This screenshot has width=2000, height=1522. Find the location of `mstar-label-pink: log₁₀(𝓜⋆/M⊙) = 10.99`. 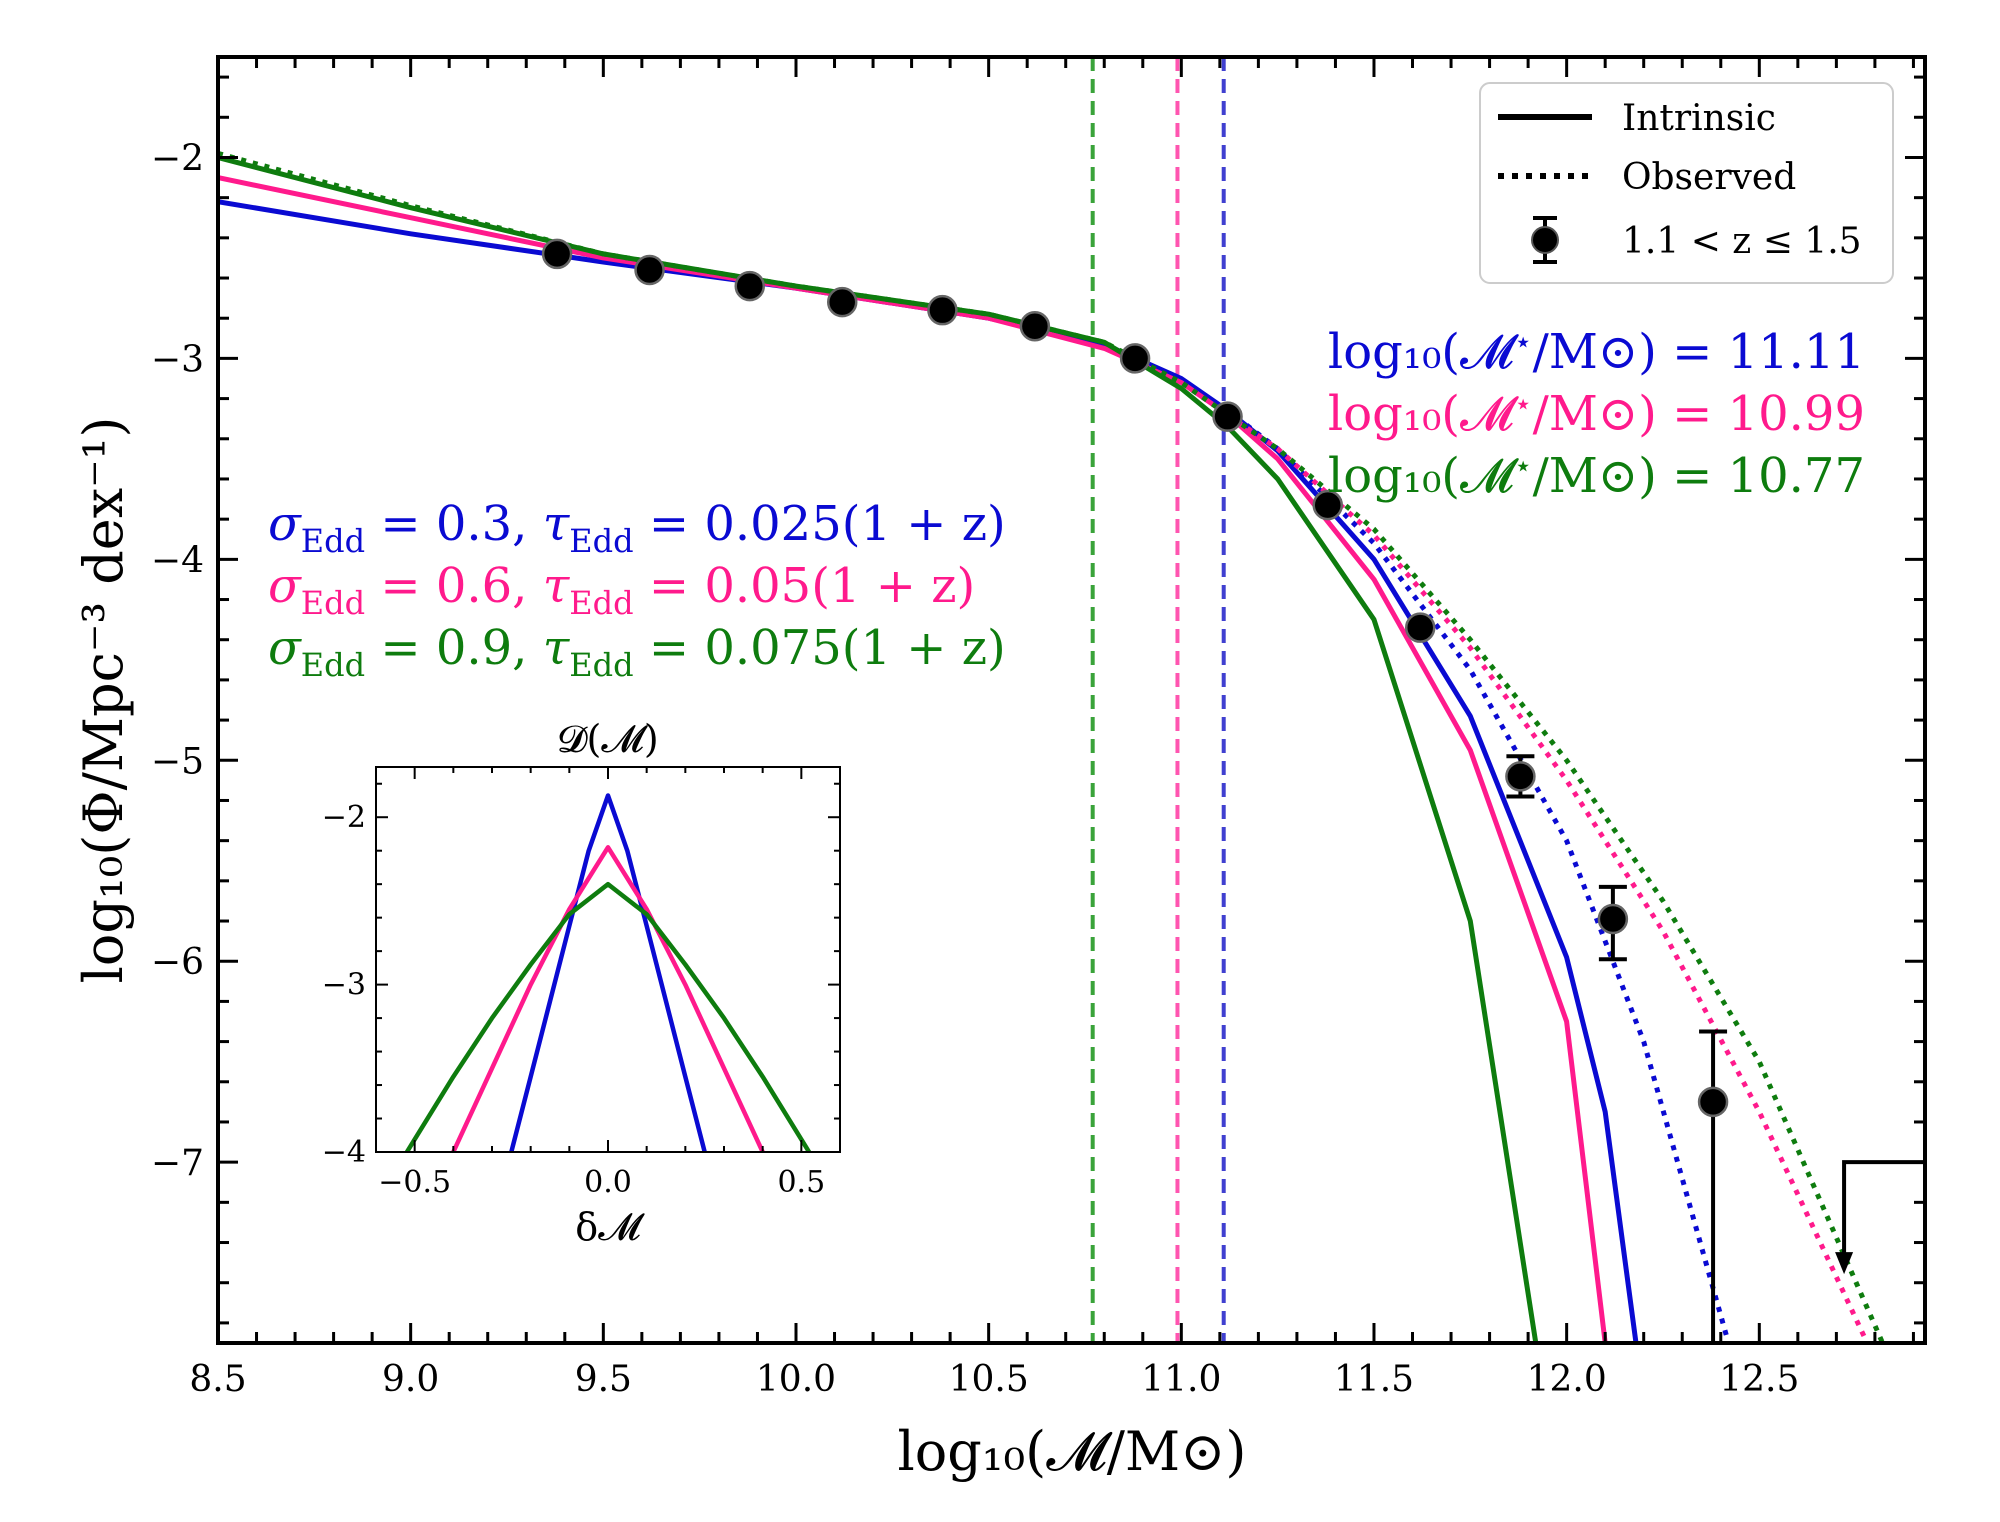

mstar-label-pink: log₁₀(𝓜⋆/M⊙) = 10.99 is located at coordinates (1596, 414).